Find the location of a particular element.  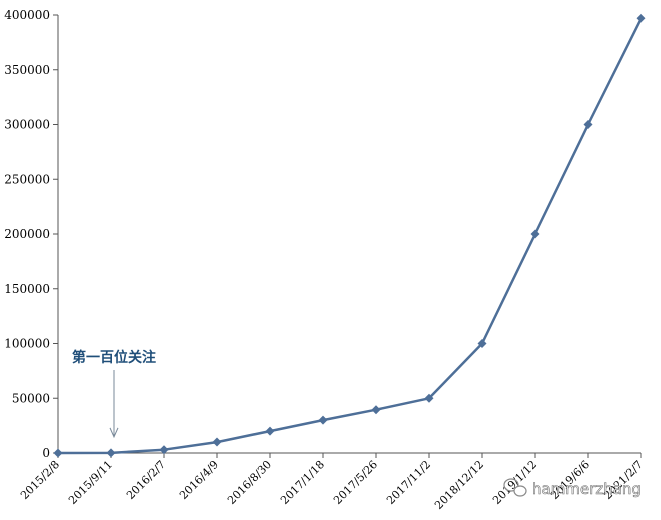

x-tick-label: 2018/12/12 is located at coordinates (459, 485).